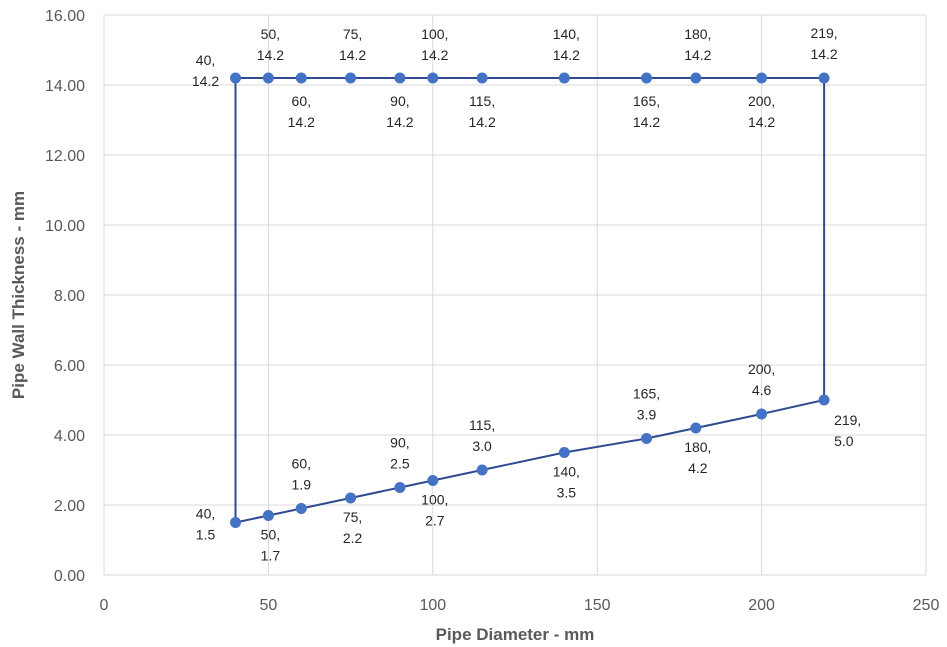  I want to click on data-label: 200, 4.6, so click(761, 379).